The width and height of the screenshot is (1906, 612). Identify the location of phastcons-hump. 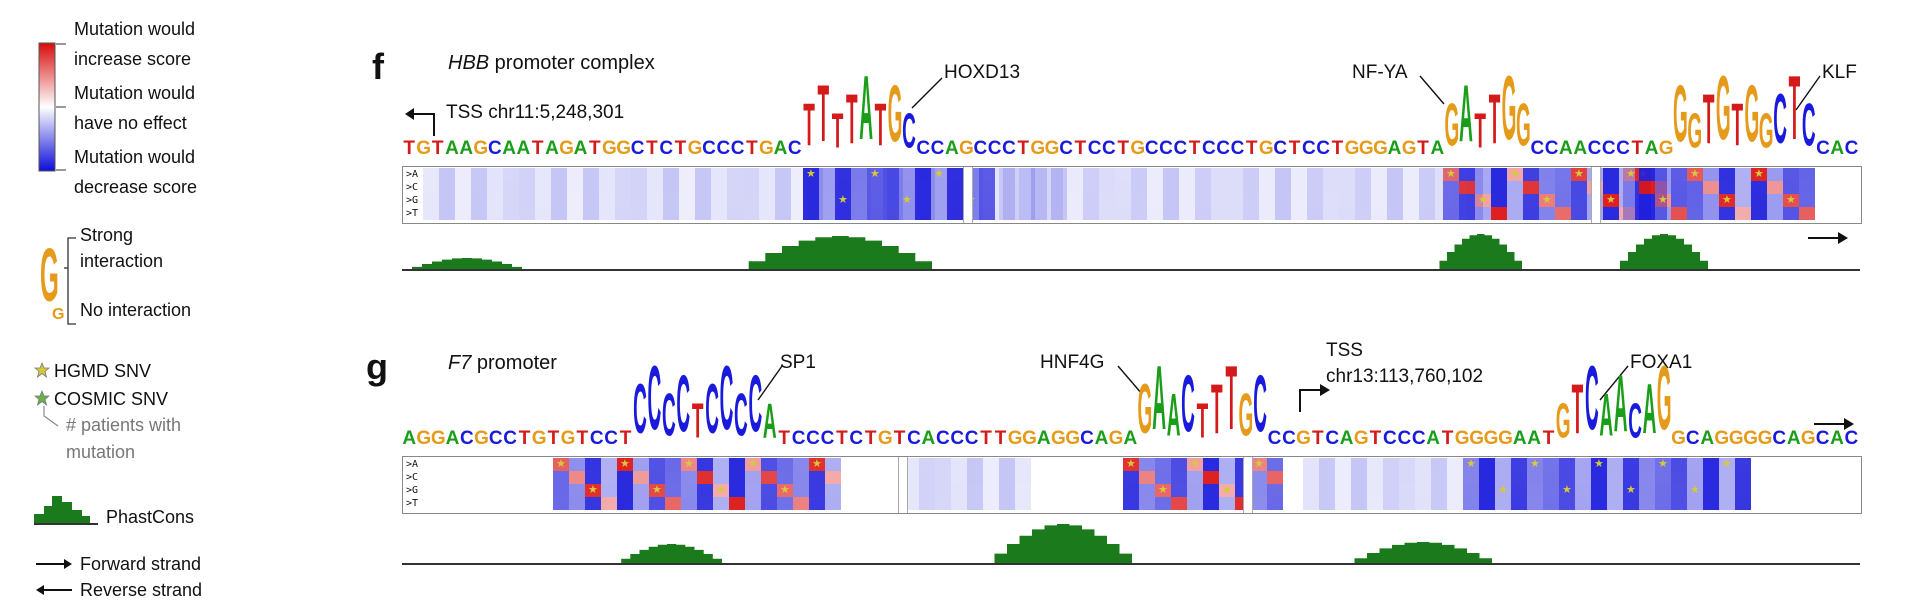
(672, 554).